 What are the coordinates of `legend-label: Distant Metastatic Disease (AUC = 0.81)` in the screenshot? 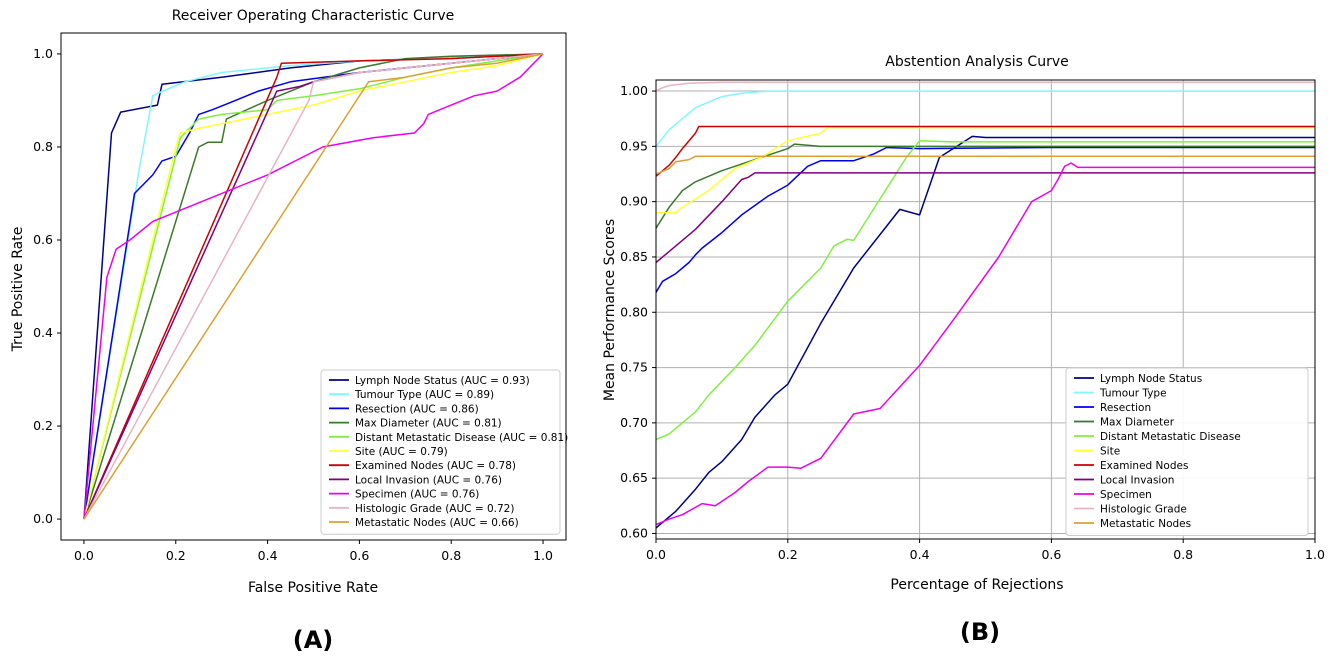 It's located at (461, 438).